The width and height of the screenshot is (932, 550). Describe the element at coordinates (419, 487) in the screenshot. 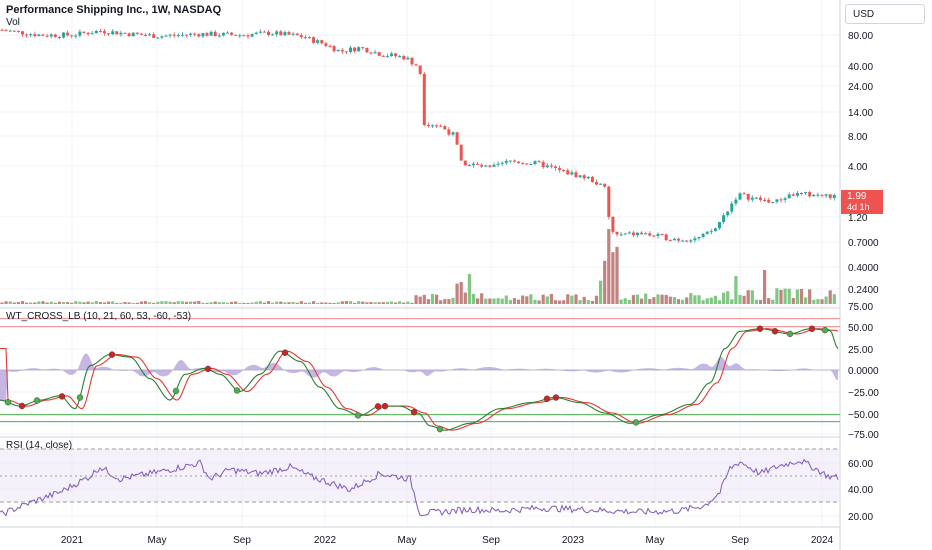

I see `rsi-line` at that location.